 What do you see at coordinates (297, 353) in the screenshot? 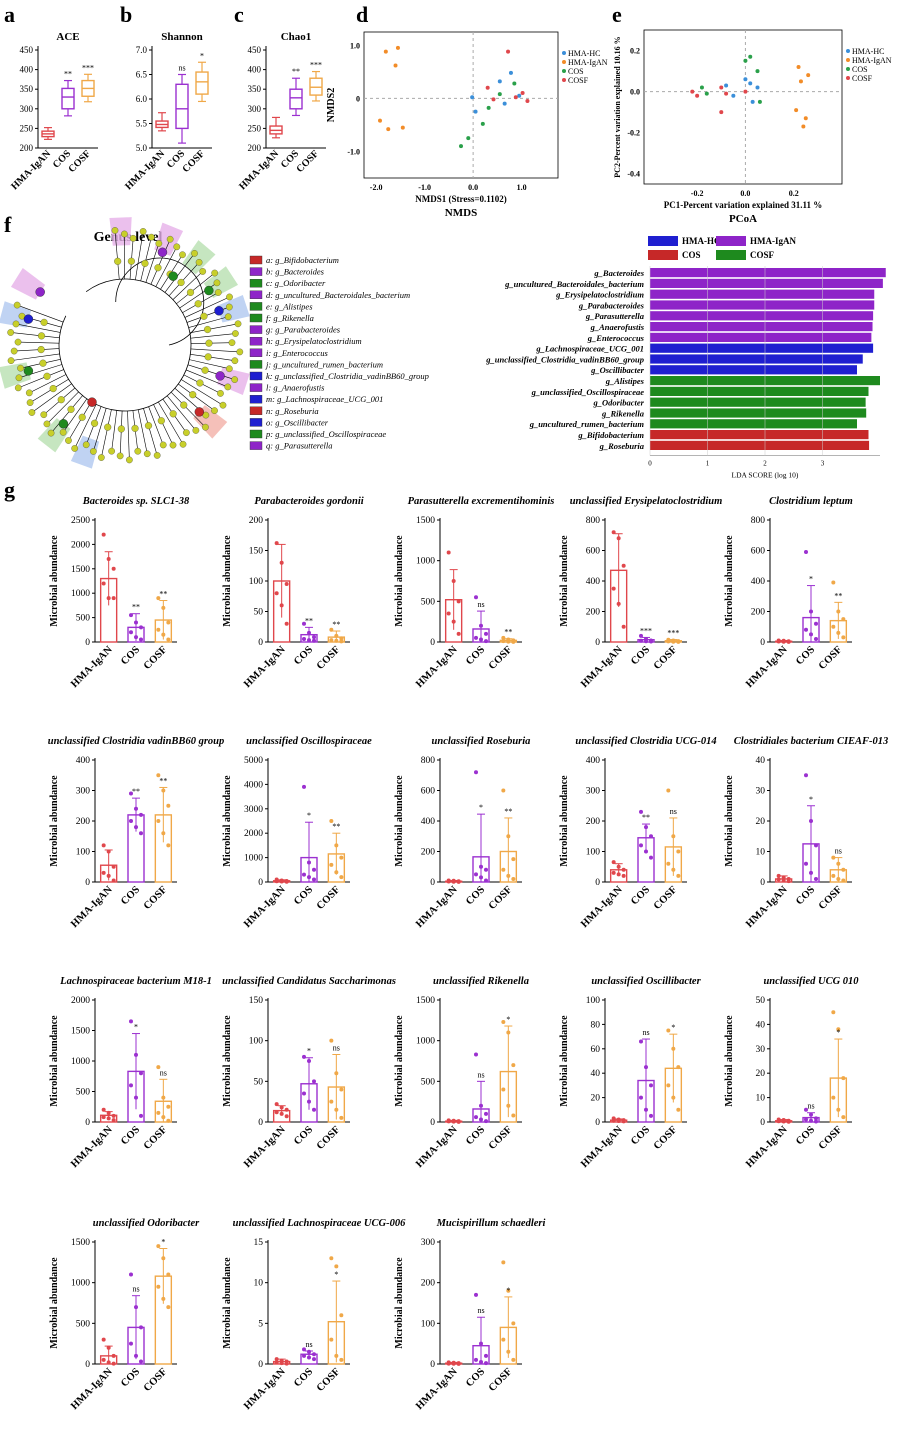
I see `legend-label: i: g_Enterococcus` at bounding box center [297, 353].